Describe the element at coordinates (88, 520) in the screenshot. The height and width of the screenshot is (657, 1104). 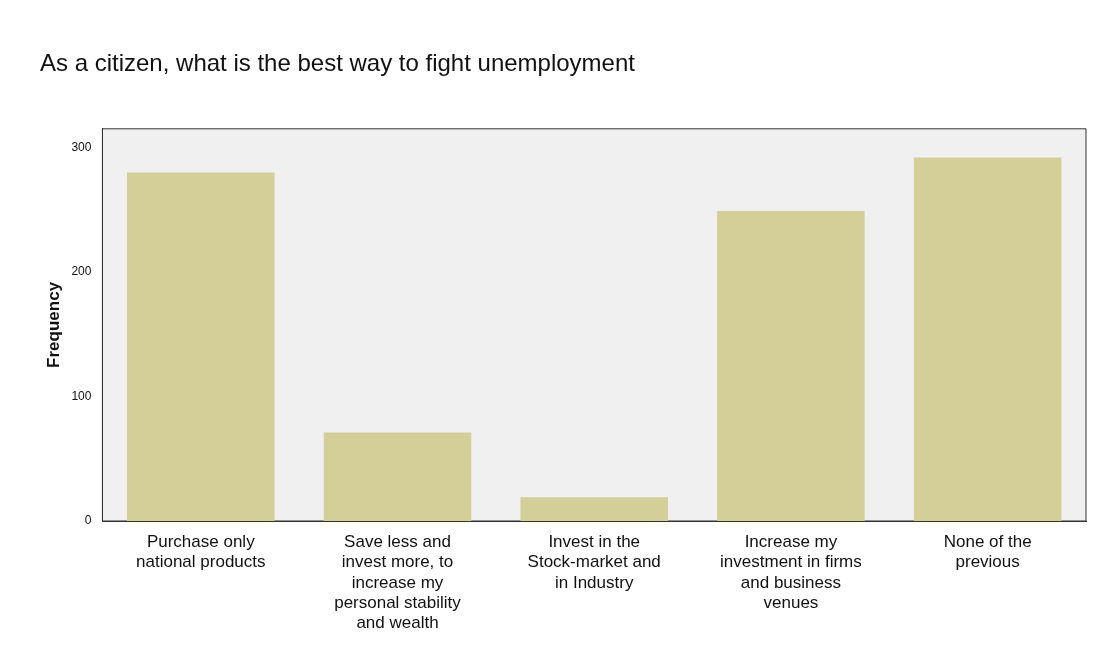
I see `y-tick-label: 0` at that location.